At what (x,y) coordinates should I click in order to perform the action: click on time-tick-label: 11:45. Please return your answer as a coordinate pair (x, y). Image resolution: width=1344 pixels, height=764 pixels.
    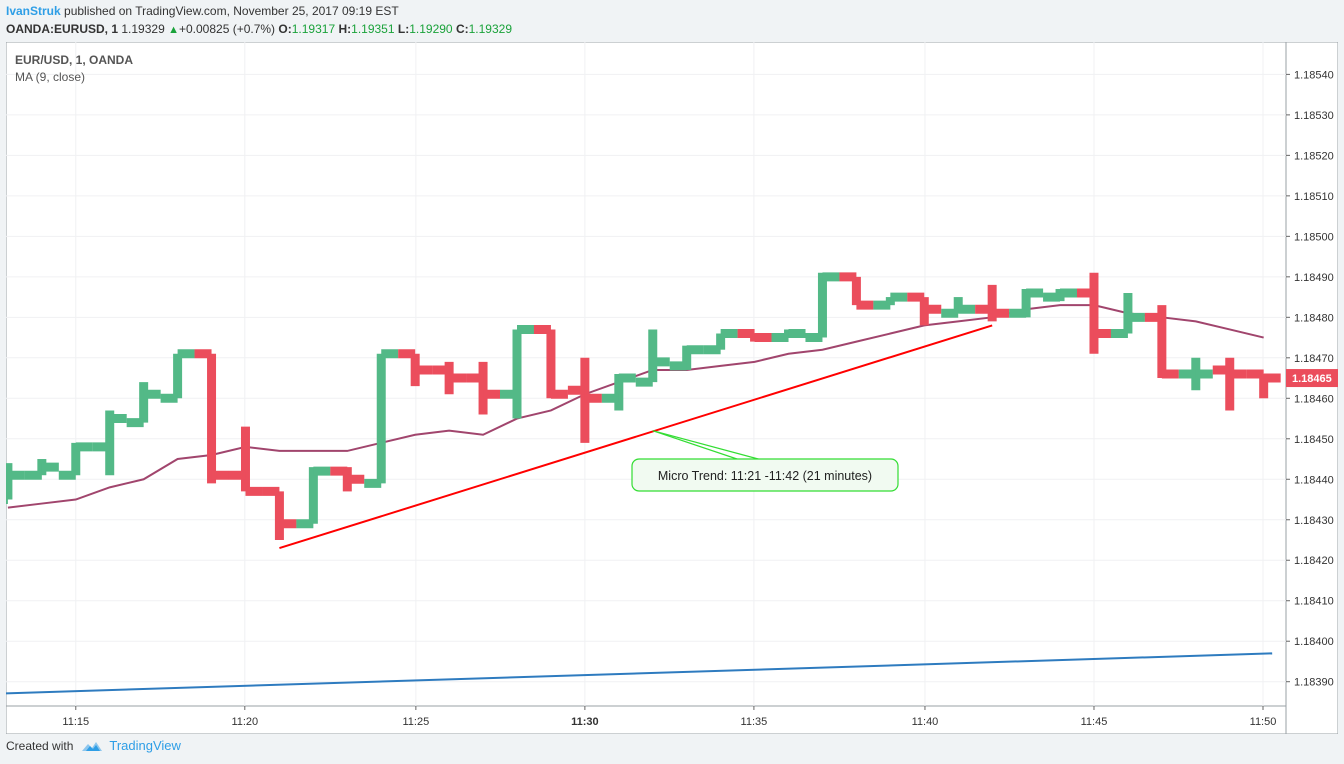
    Looking at the image, I should click on (1094, 722).